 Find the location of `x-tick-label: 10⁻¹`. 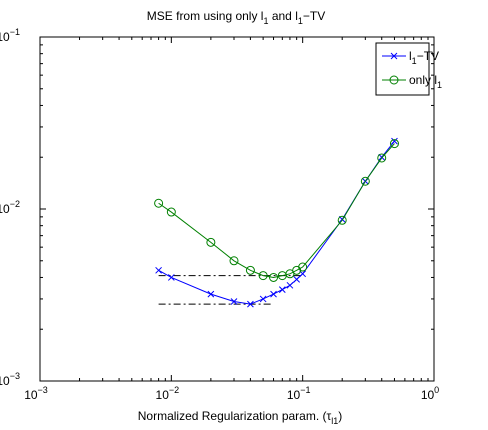

x-tick-label: 10⁻¹ is located at coordinates (299, 393).